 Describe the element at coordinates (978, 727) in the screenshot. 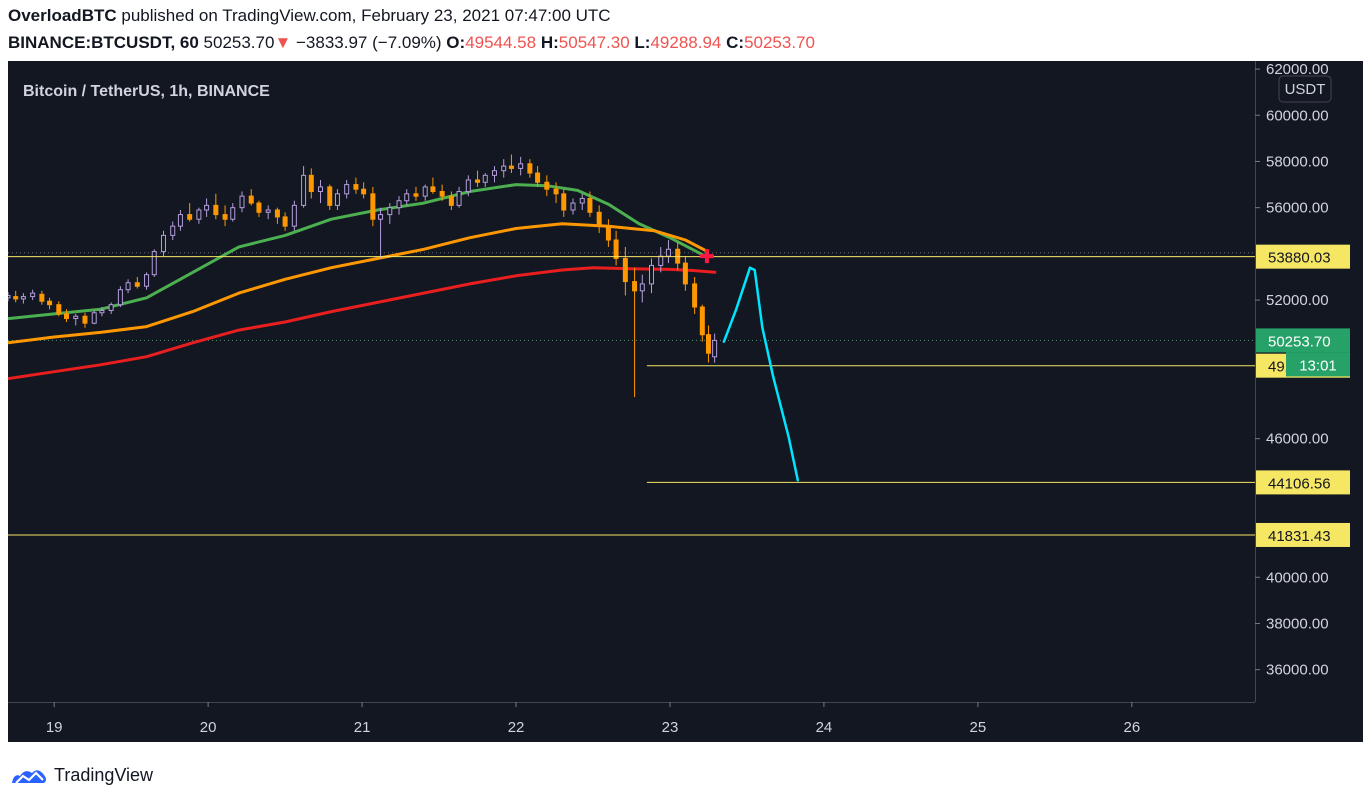

I see `x-tick-label: 25` at that location.